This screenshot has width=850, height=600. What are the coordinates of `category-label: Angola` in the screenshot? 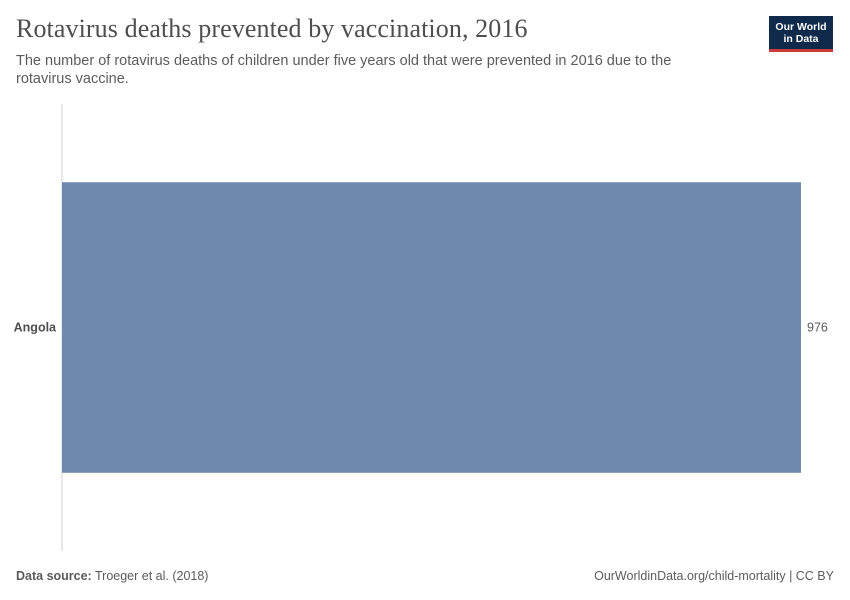 It's located at (35, 328).